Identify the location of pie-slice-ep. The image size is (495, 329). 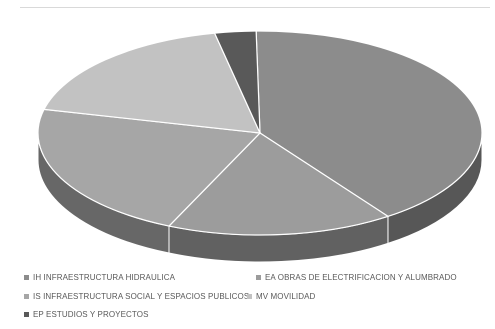
(237, 82).